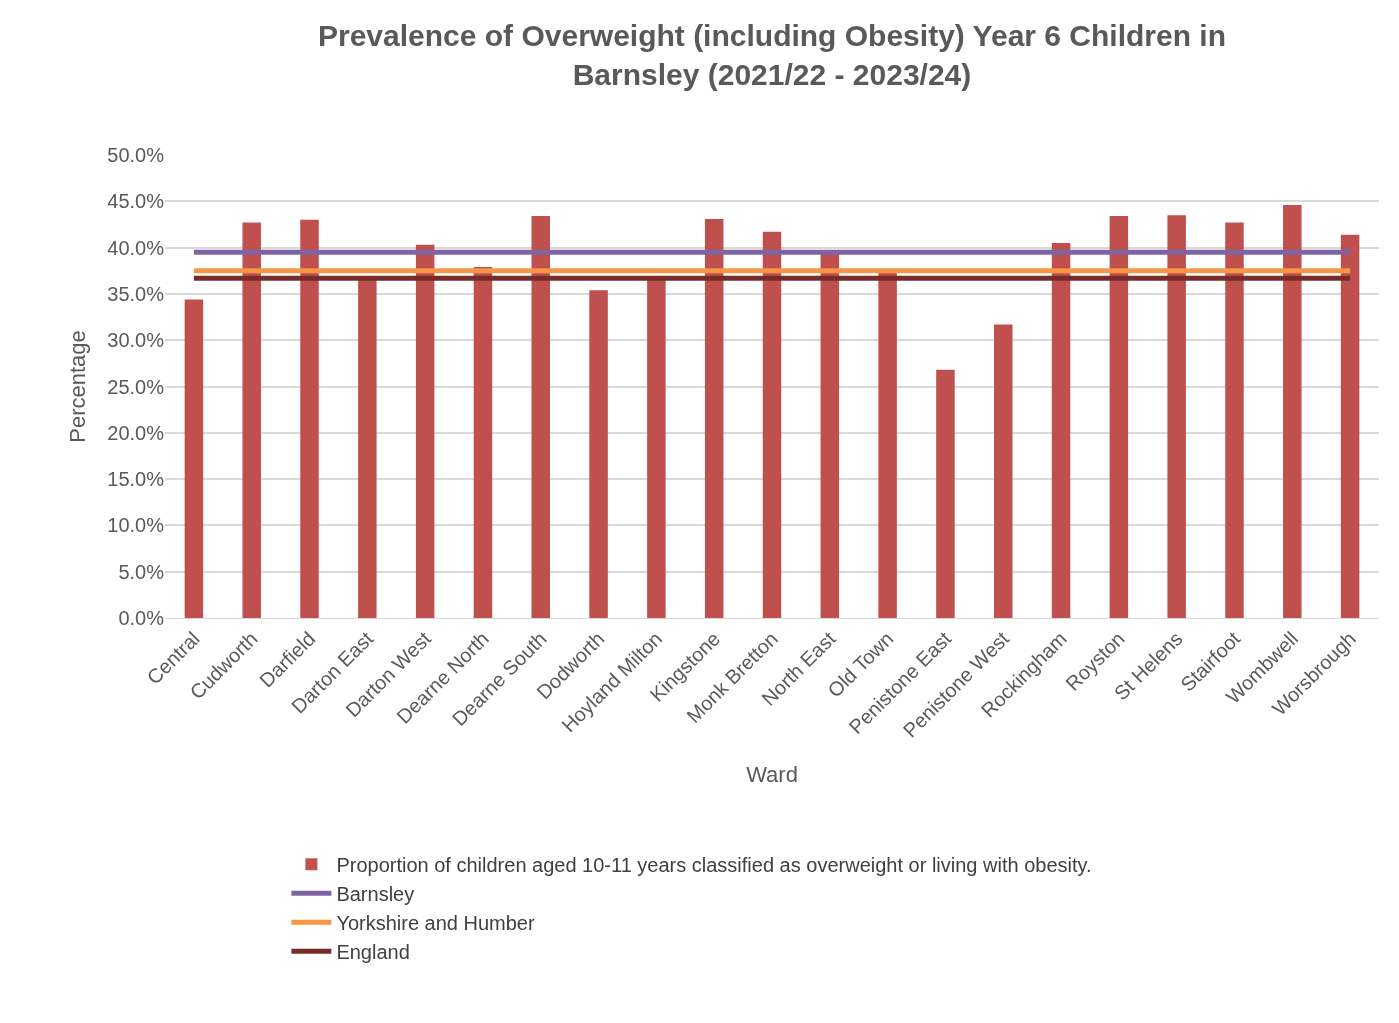  Describe the element at coordinates (136, 201) in the screenshot. I see `y-tick-label: 45.0%` at that location.